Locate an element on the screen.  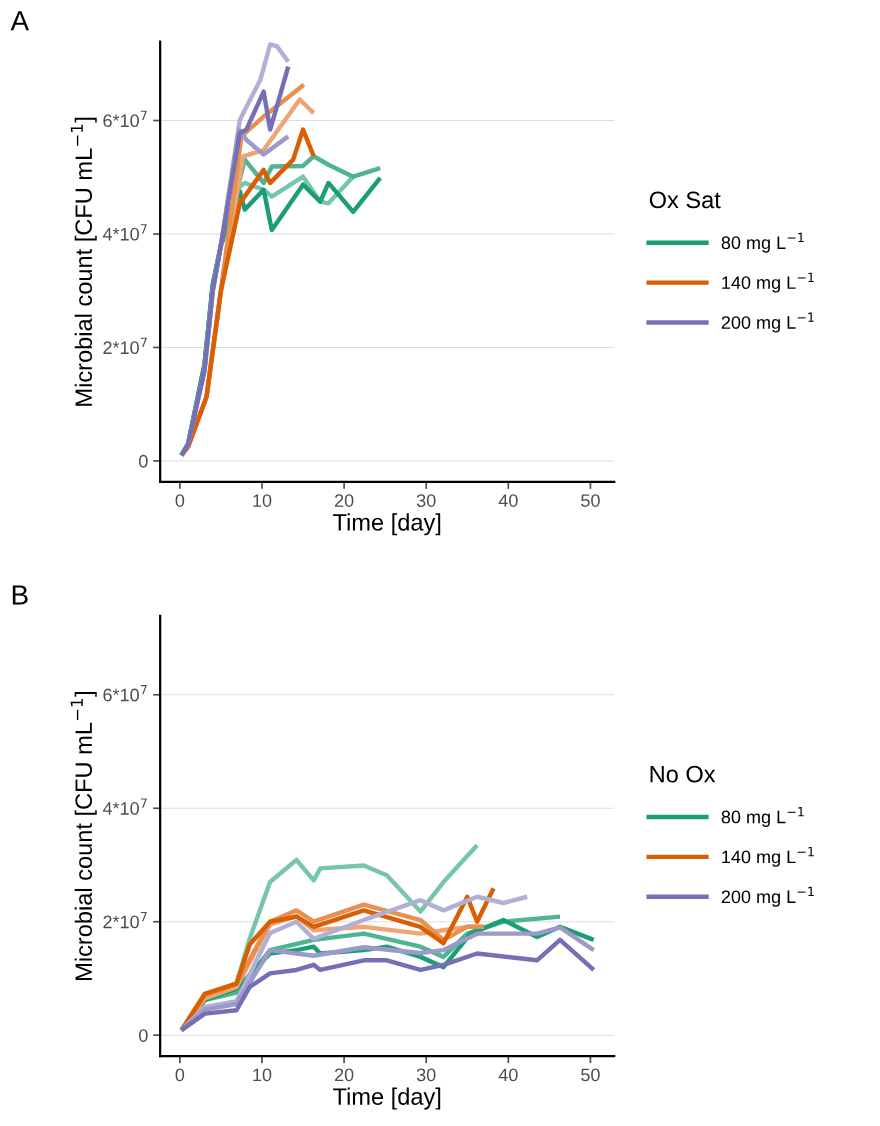
legend-title: No Ox is located at coordinates (683, 774).